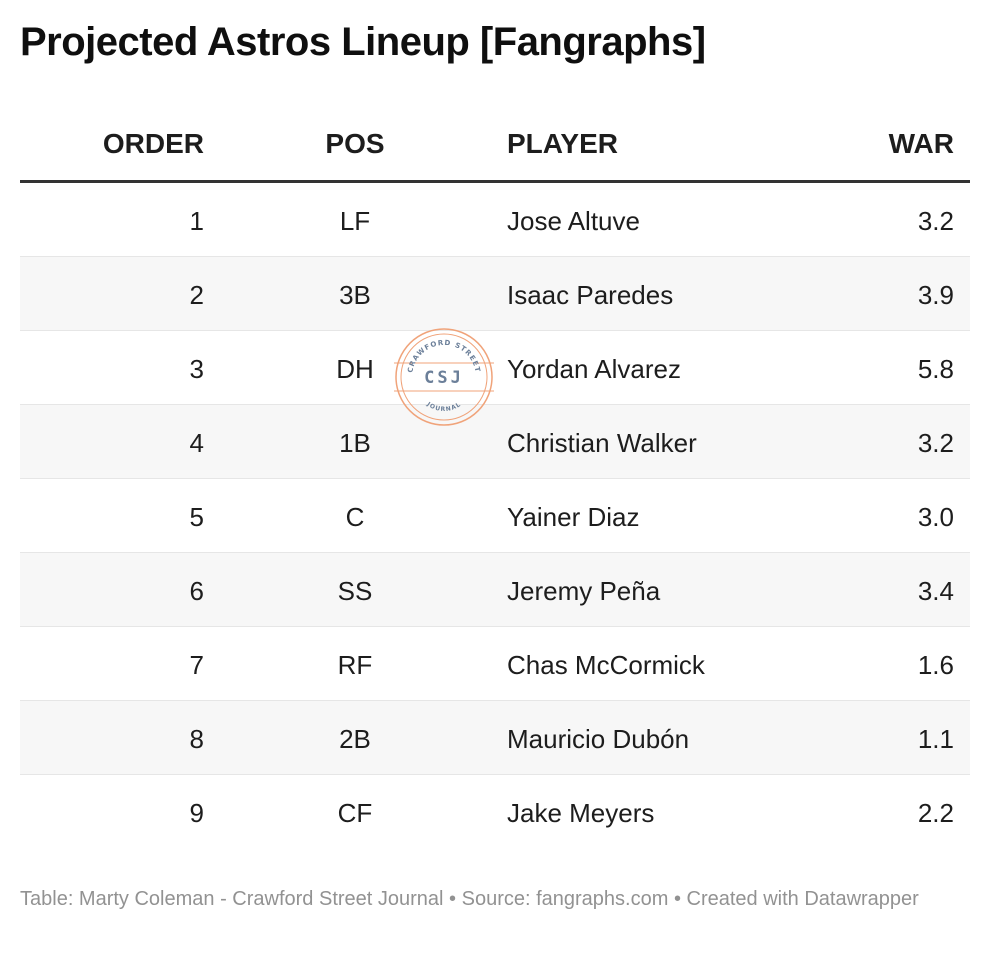 This screenshot has width=990, height=958. What do you see at coordinates (495, 294) in the screenshot?
I see `table-row: 2 3B Isaac Paredes 3.9` at bounding box center [495, 294].